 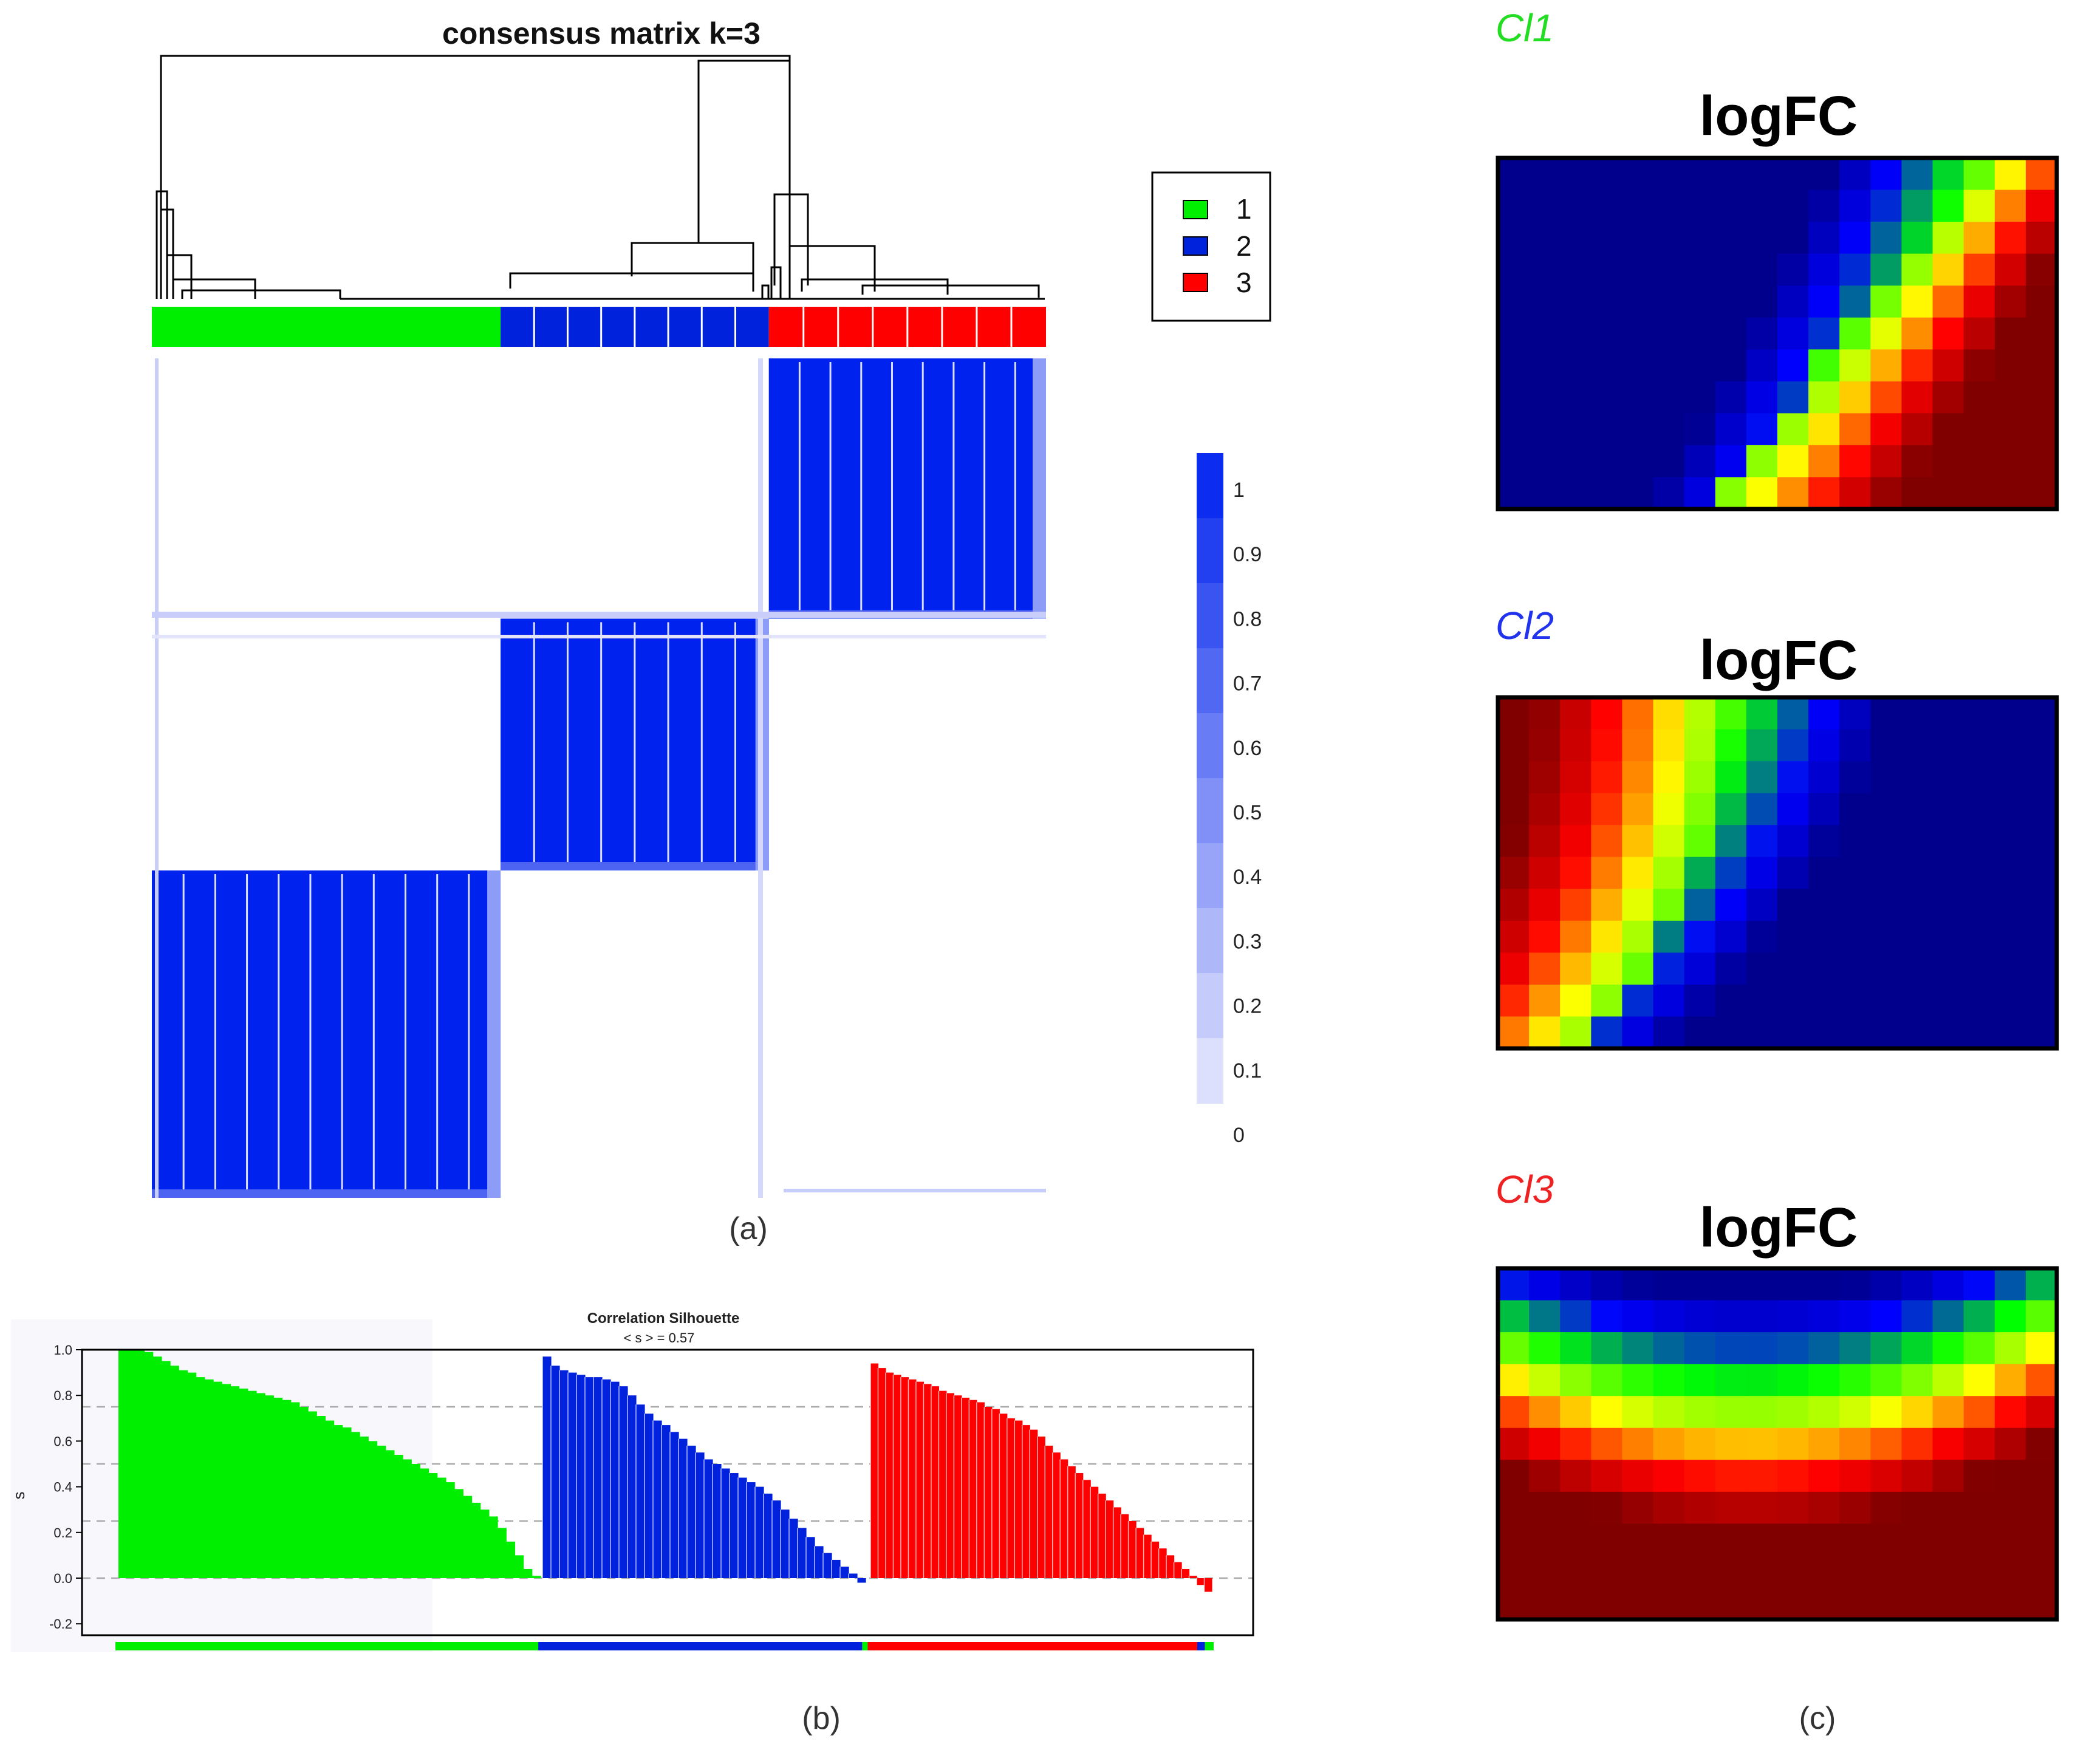 What do you see at coordinates (664, 1646) in the screenshot?
I see `silhouette-membership-strip` at bounding box center [664, 1646].